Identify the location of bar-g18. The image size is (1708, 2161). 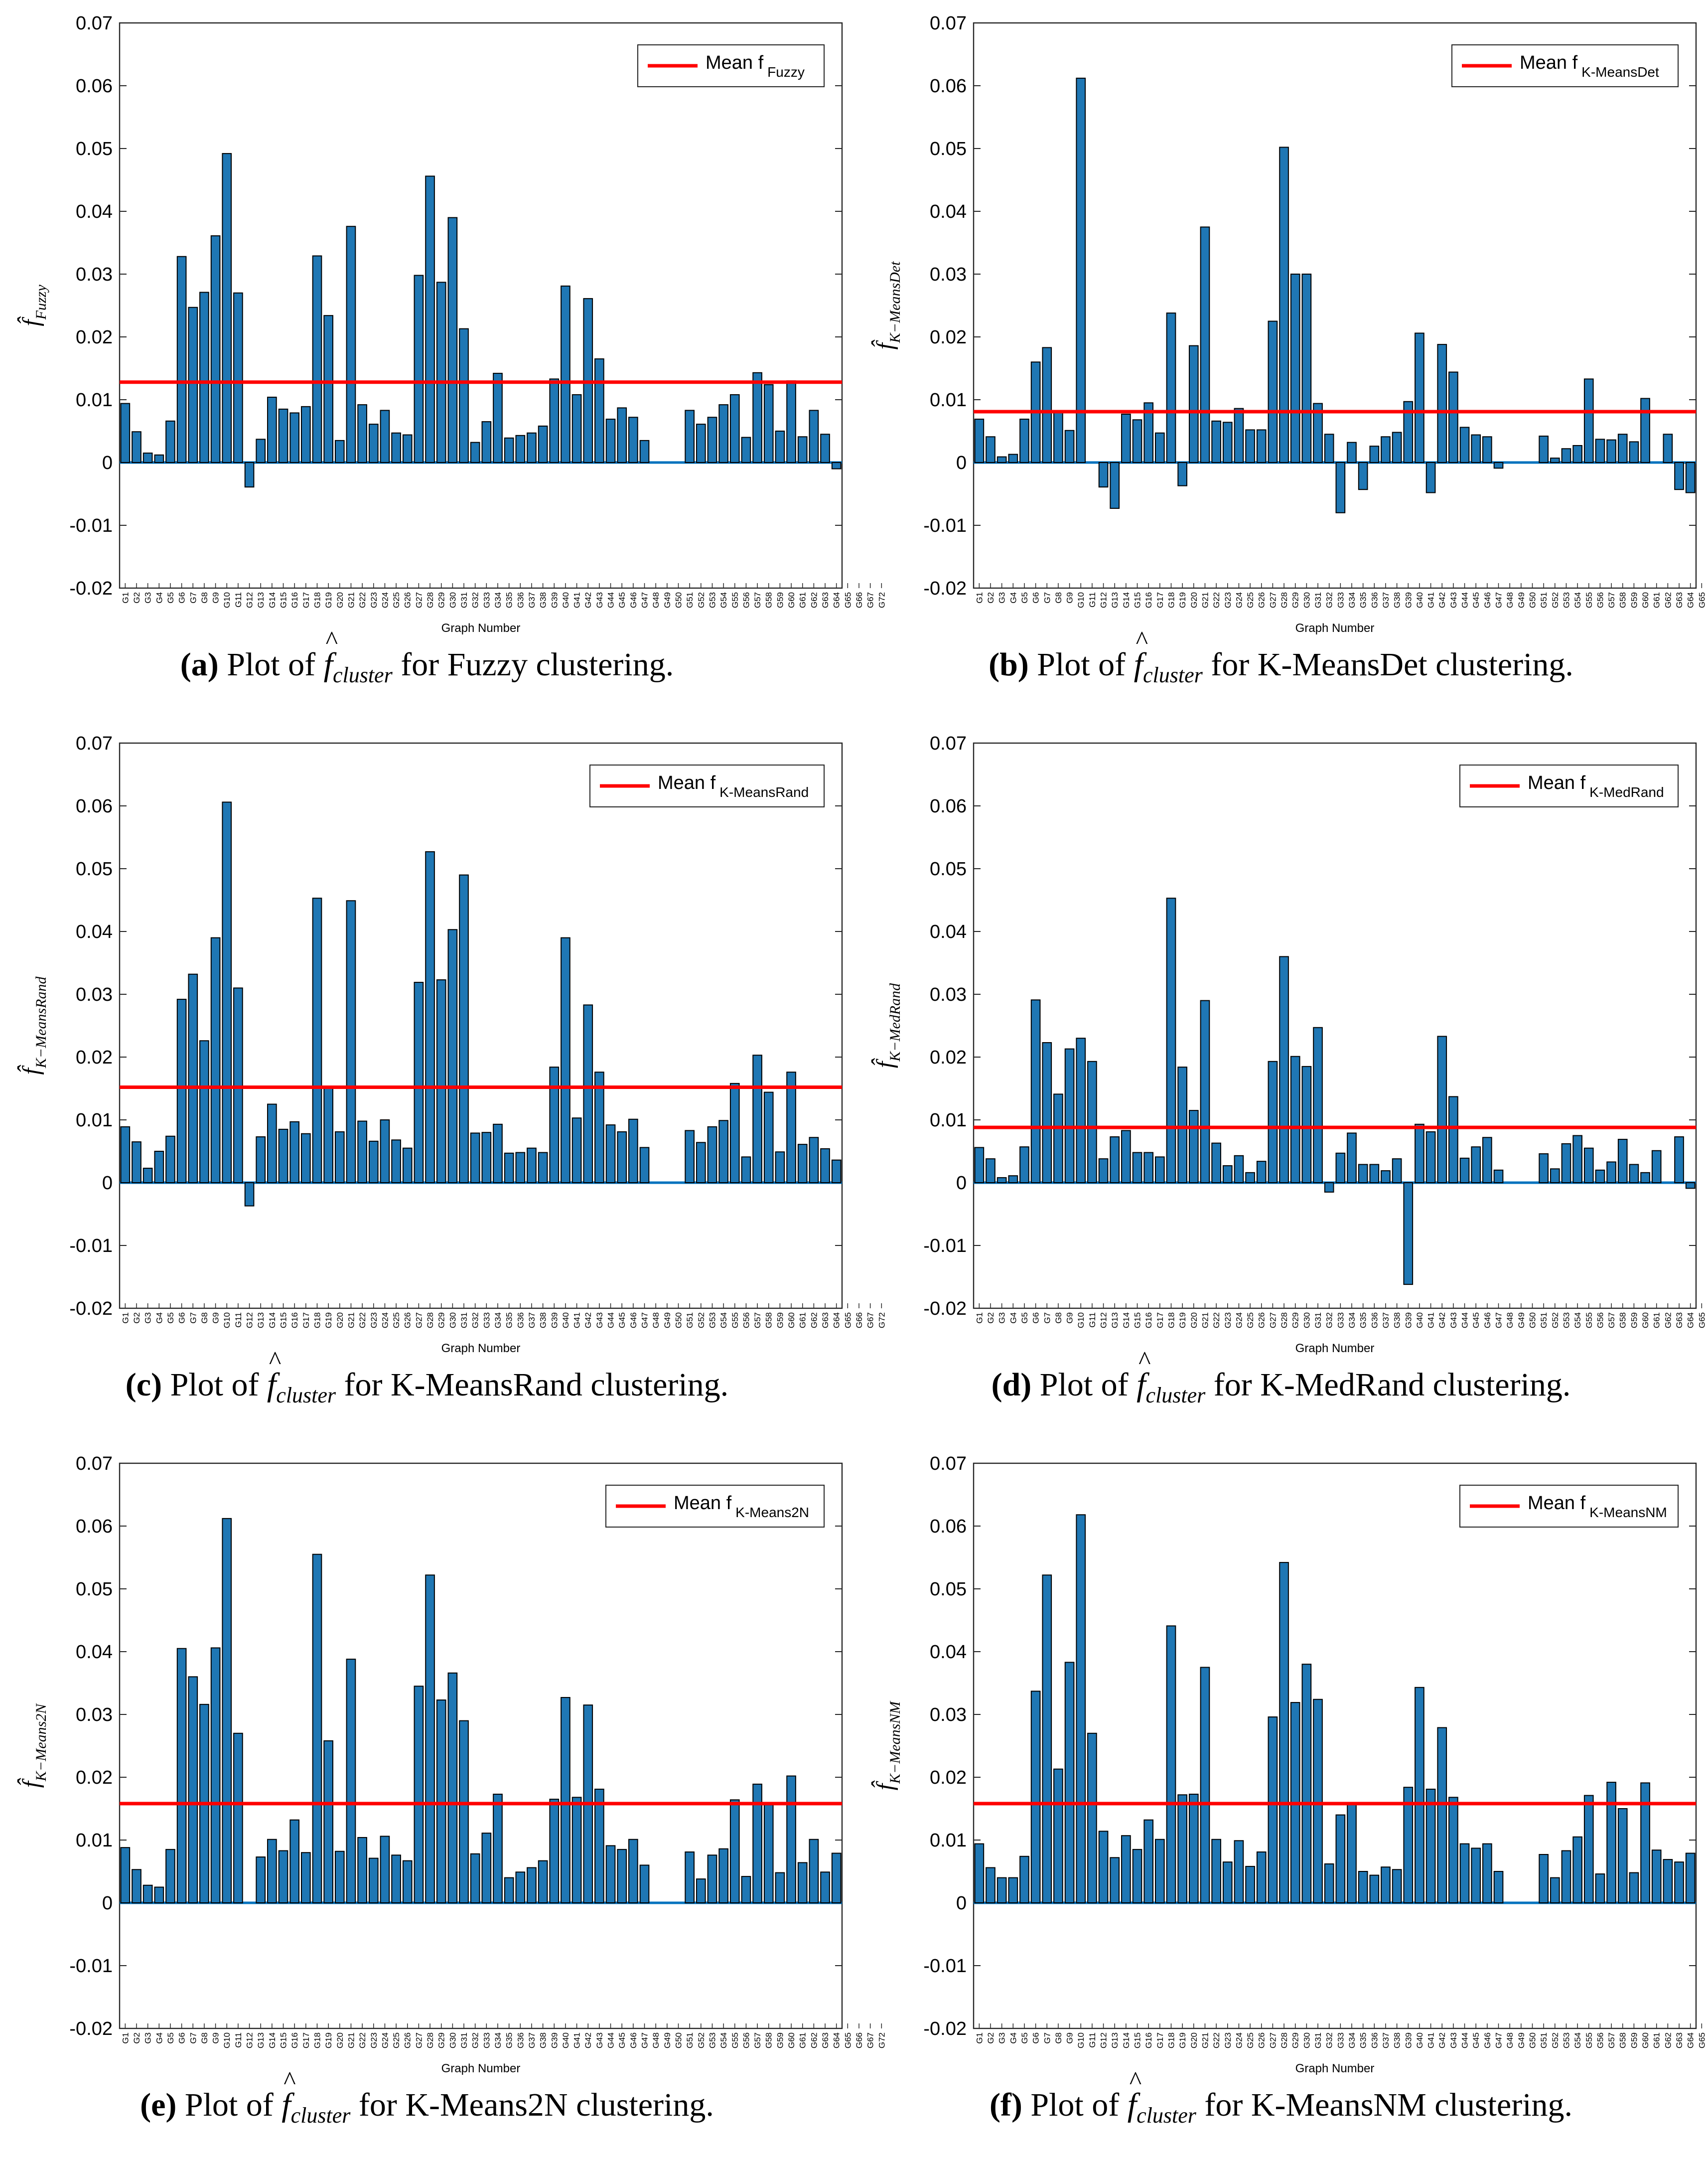
(317, 1728).